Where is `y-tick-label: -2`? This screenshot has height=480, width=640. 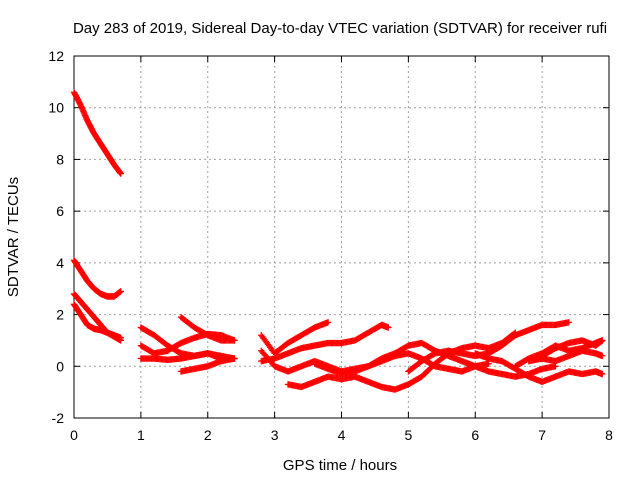 y-tick-label: -2 is located at coordinates (58, 418).